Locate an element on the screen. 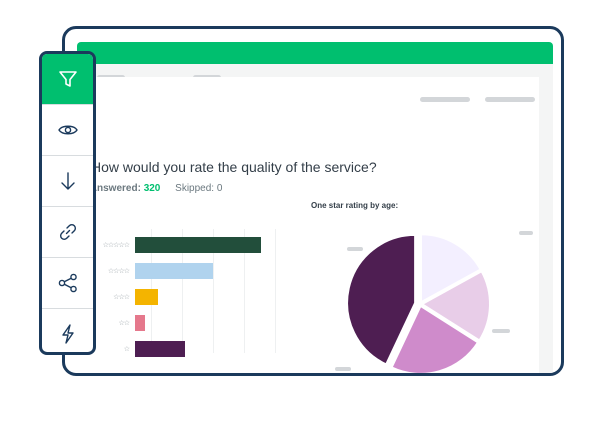 This screenshot has width=610, height=421. view-button is located at coordinates (67, 130).